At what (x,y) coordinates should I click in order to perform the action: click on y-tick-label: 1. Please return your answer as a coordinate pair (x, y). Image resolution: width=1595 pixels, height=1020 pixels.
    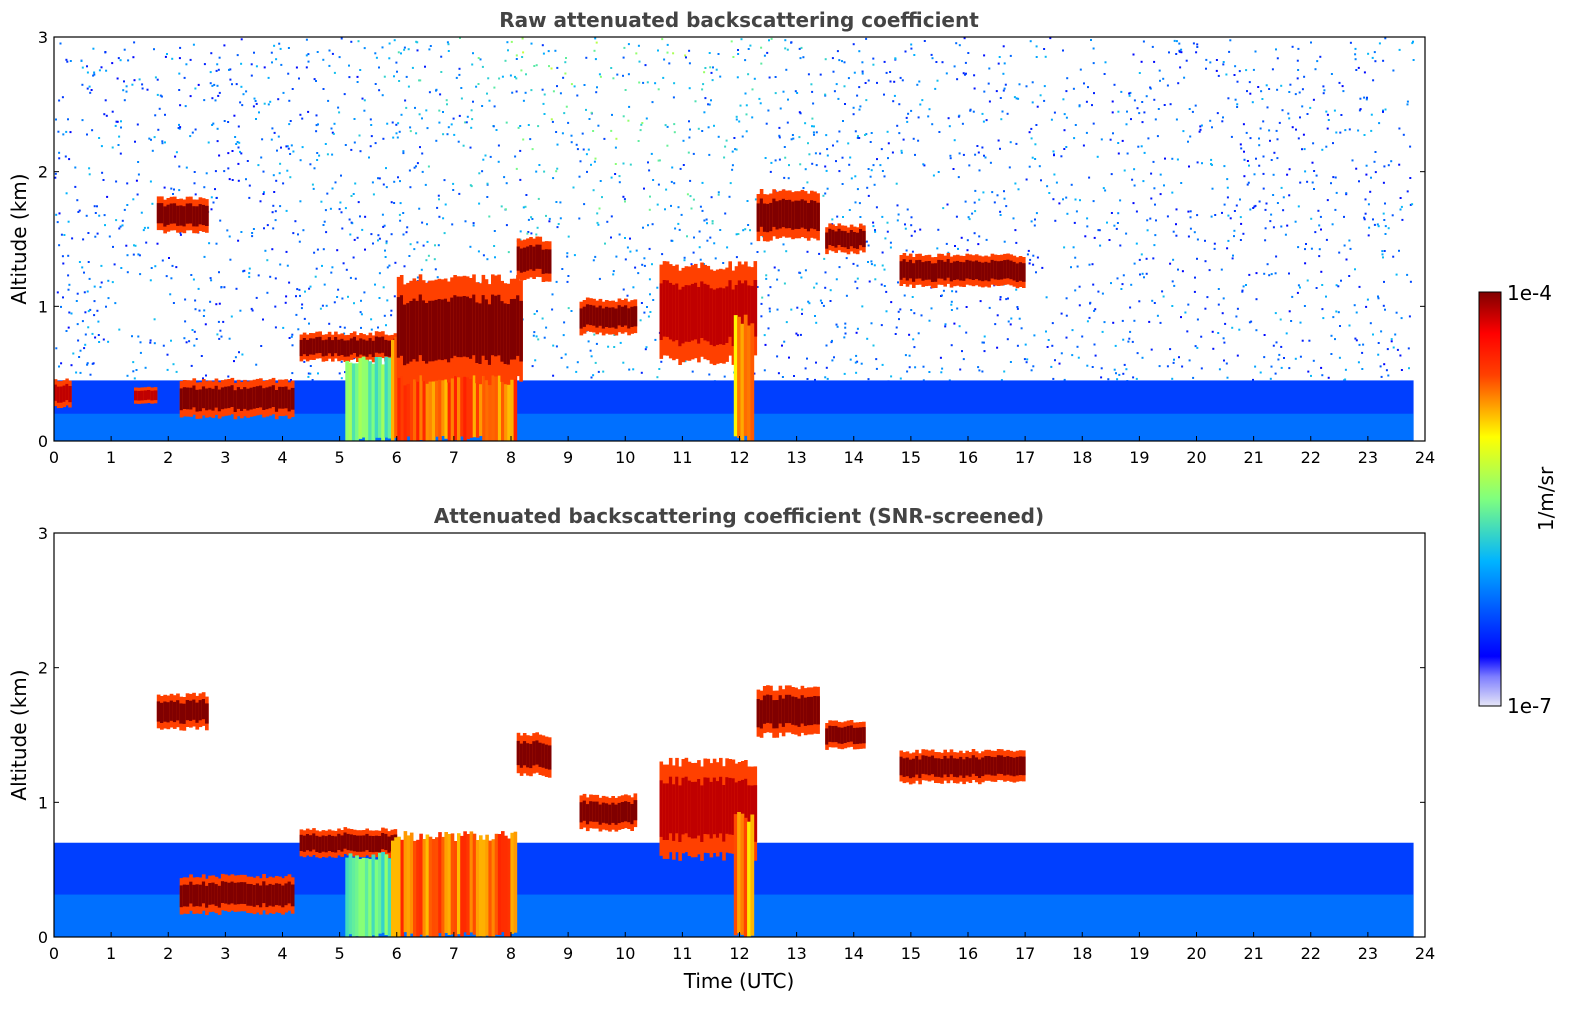
    Looking at the image, I should click on (43, 802).